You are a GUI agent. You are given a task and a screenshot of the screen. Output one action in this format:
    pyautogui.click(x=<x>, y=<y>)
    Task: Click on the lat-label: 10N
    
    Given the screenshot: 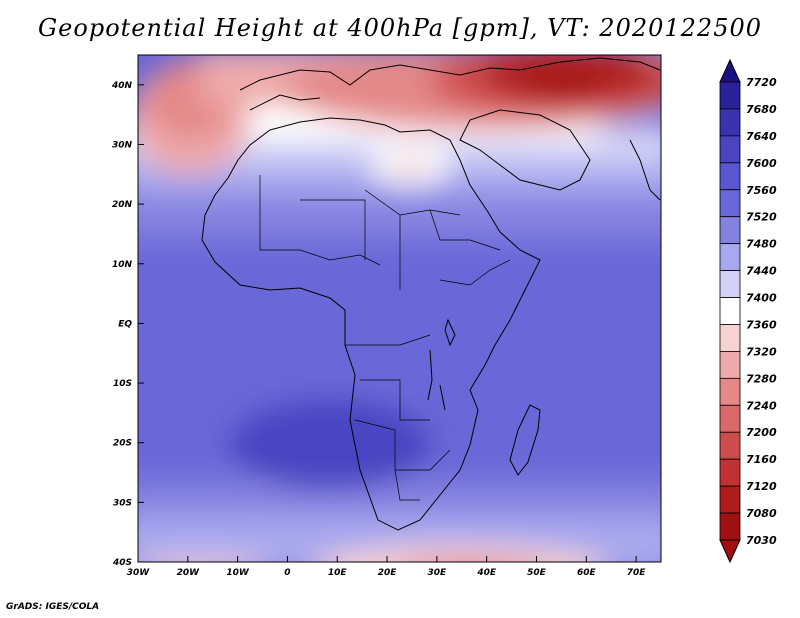 What is the action you would take?
    pyautogui.click(x=122, y=265)
    